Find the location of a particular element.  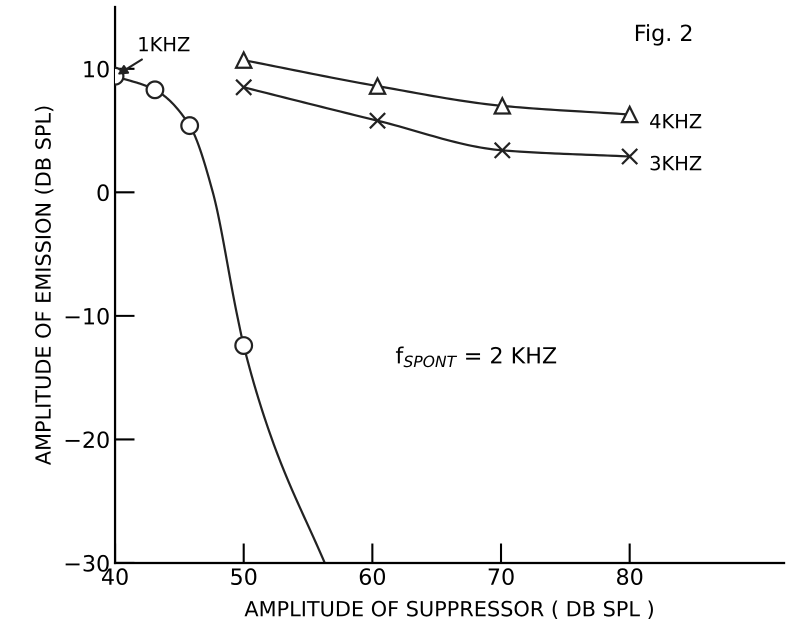

y-tick-label: 0 is located at coordinates (103, 193).